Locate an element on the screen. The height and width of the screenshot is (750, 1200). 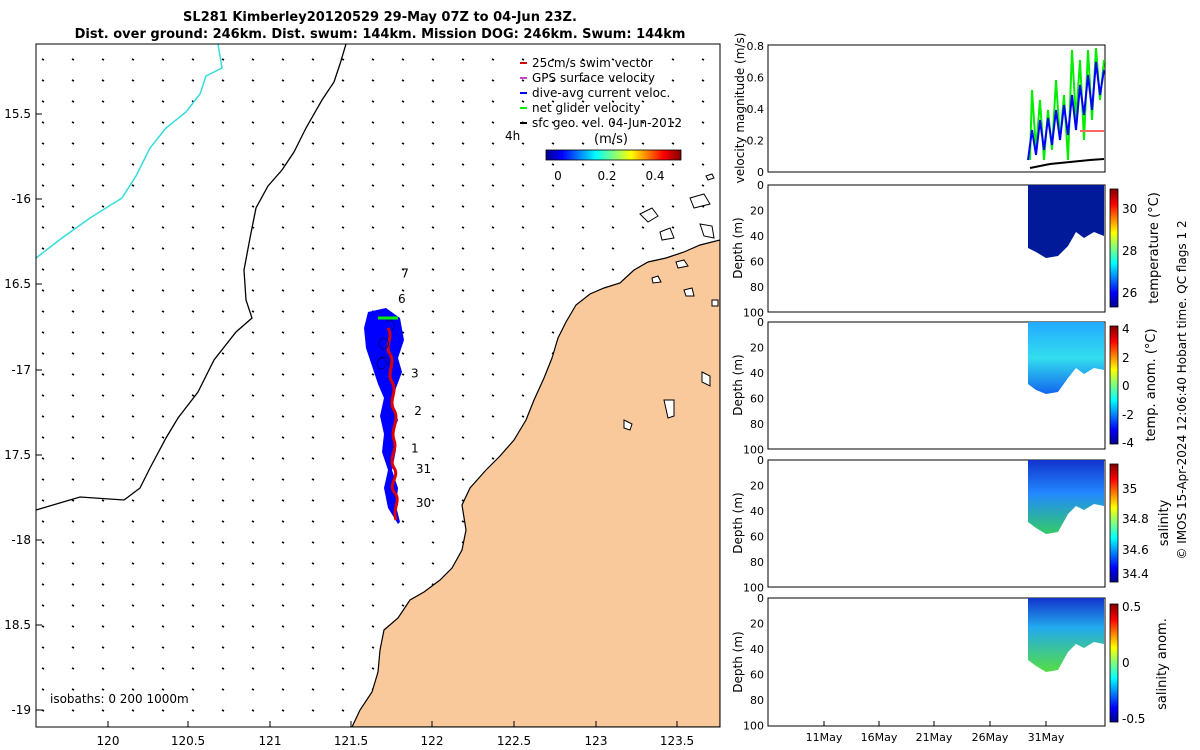
velocity-series-geostrophic is located at coordinates (1067, 163).